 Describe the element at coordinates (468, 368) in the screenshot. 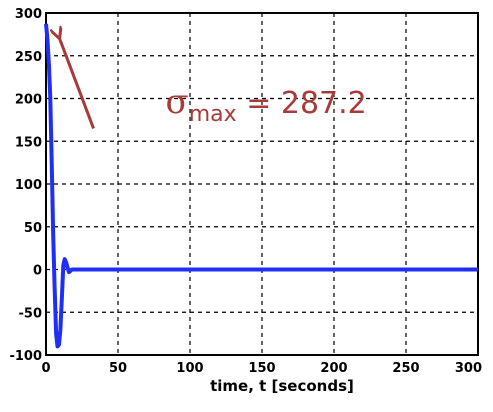

I see `x-tick-label: 300` at that location.